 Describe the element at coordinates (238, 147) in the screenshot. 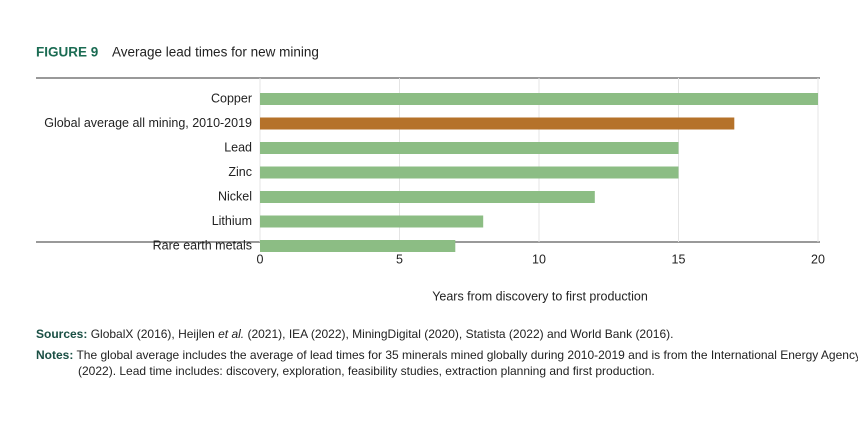

I see `y-tick-label: Lead` at that location.